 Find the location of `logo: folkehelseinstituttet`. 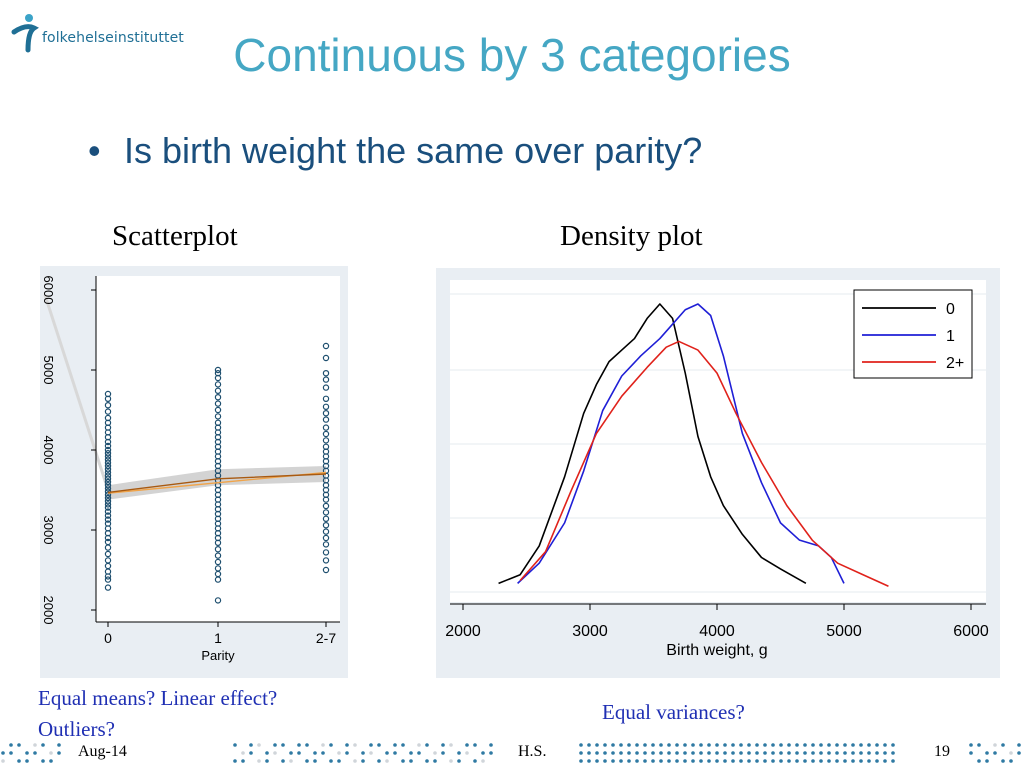

logo: folkehelseinstituttet is located at coordinates (108, 32).